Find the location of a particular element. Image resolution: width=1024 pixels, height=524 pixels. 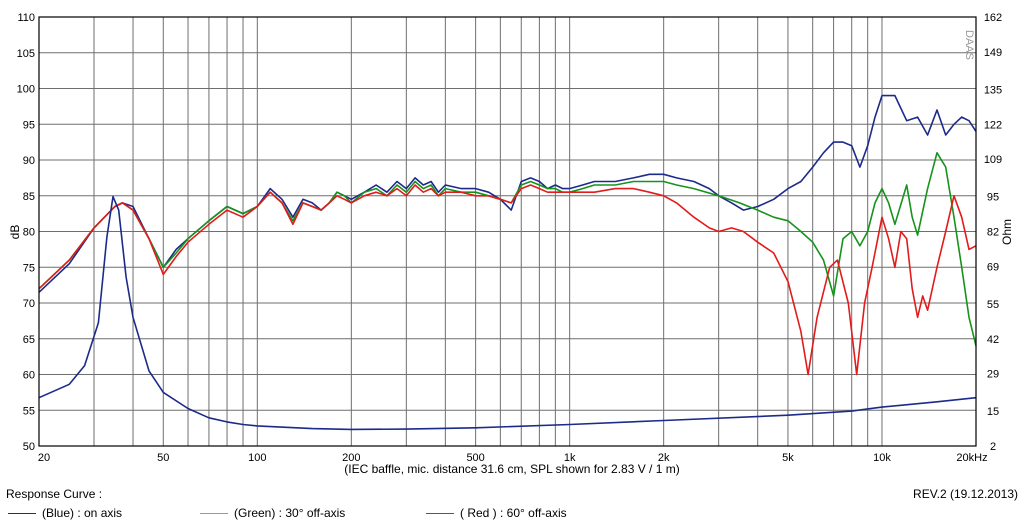

y2-tick-label: 135 is located at coordinates (993, 90).